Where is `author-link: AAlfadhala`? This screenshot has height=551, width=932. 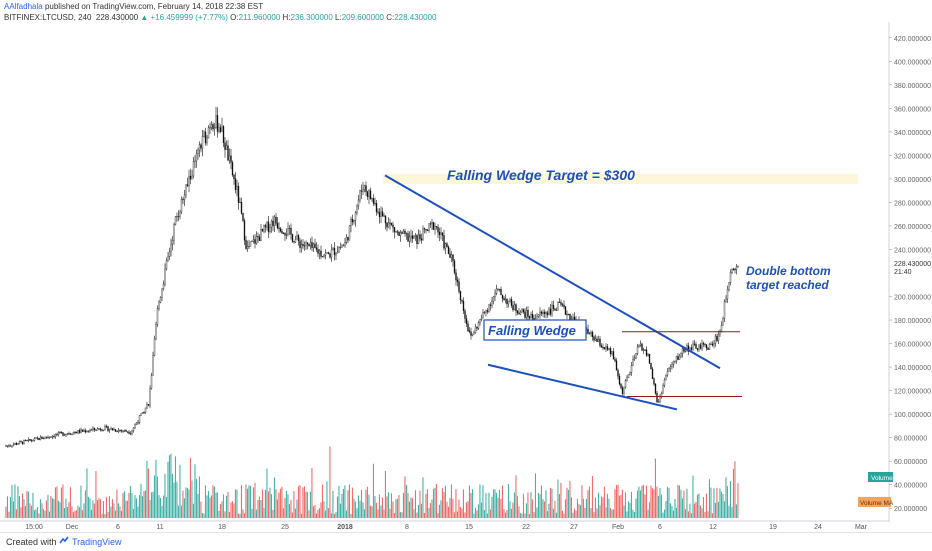
author-link: AAlfadhala is located at coordinates (23, 6).